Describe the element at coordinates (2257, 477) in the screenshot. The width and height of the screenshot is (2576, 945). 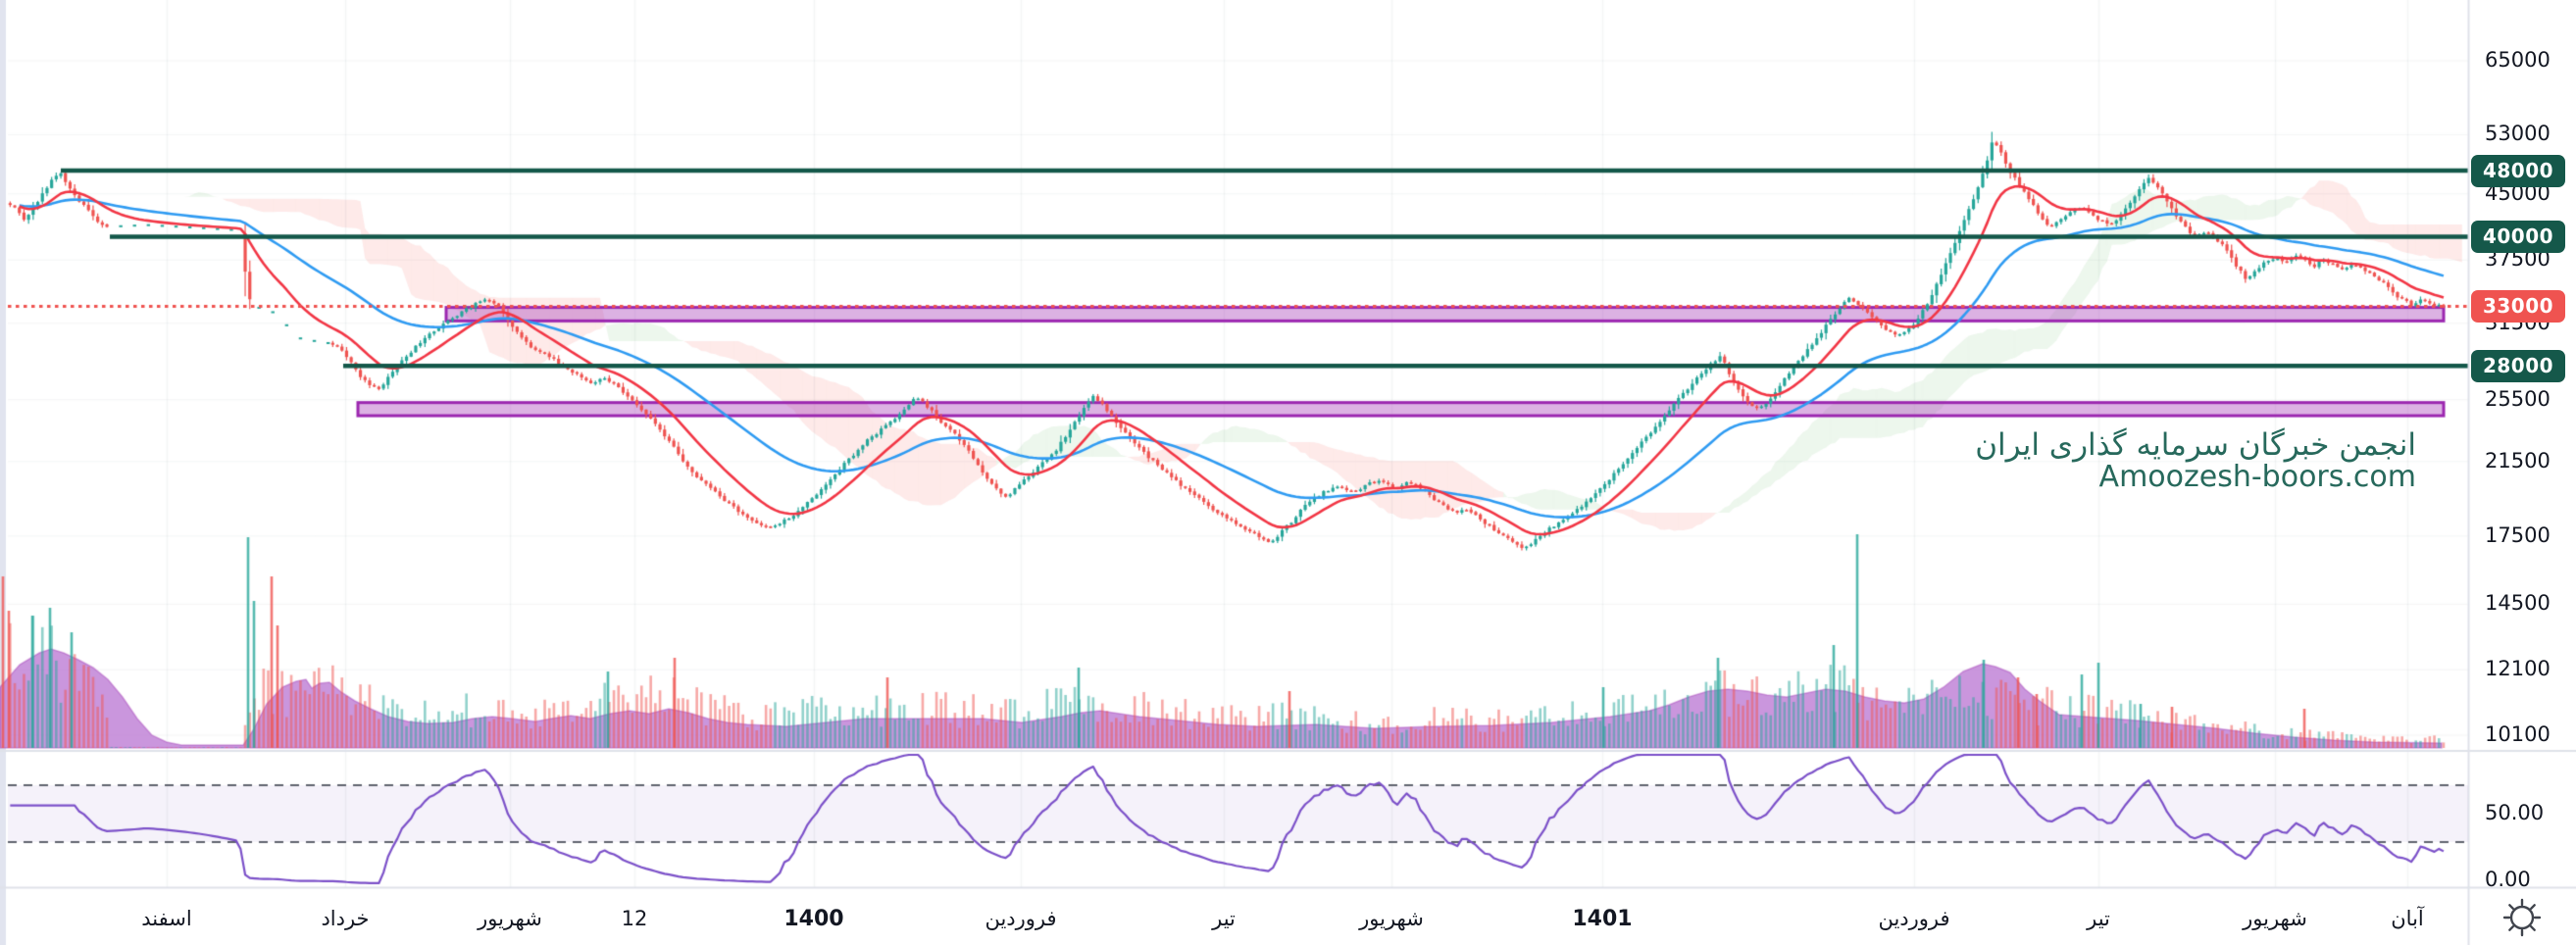
I see `watermark-line-en: Amoozesh-boors.com` at that location.